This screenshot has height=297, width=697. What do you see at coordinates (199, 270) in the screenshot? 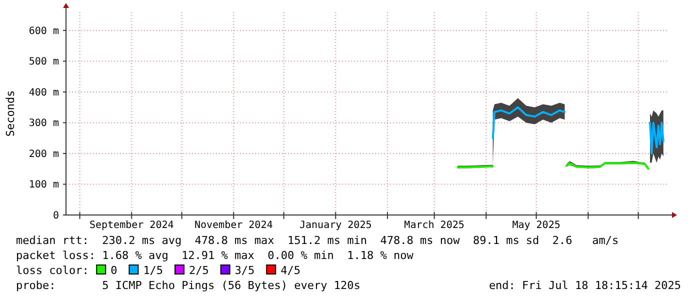
I see `legend-label: 2/5` at bounding box center [199, 270].